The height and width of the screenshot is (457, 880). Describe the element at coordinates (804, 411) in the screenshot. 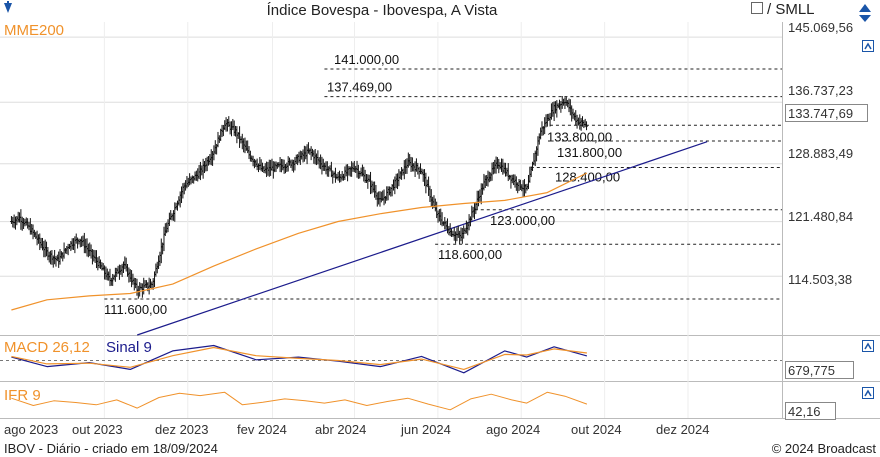

I see `ifr-value: 42,16` at that location.